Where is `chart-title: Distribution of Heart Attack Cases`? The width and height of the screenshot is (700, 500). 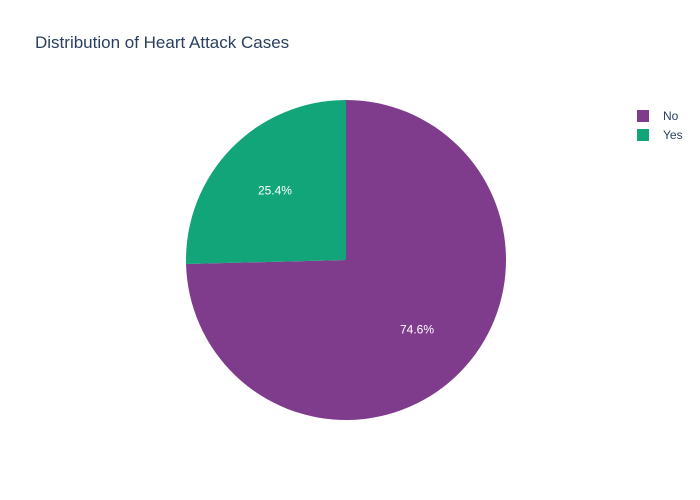 chart-title: Distribution of Heart Attack Cases is located at coordinates (162, 42).